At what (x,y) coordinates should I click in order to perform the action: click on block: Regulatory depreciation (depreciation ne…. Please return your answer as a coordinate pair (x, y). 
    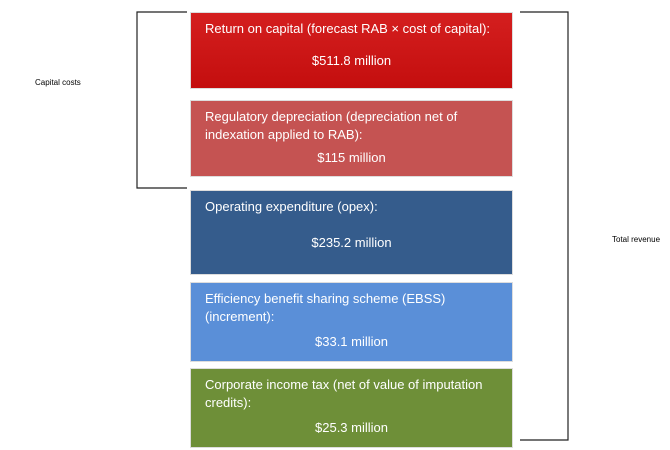
    Looking at the image, I should click on (351, 138).